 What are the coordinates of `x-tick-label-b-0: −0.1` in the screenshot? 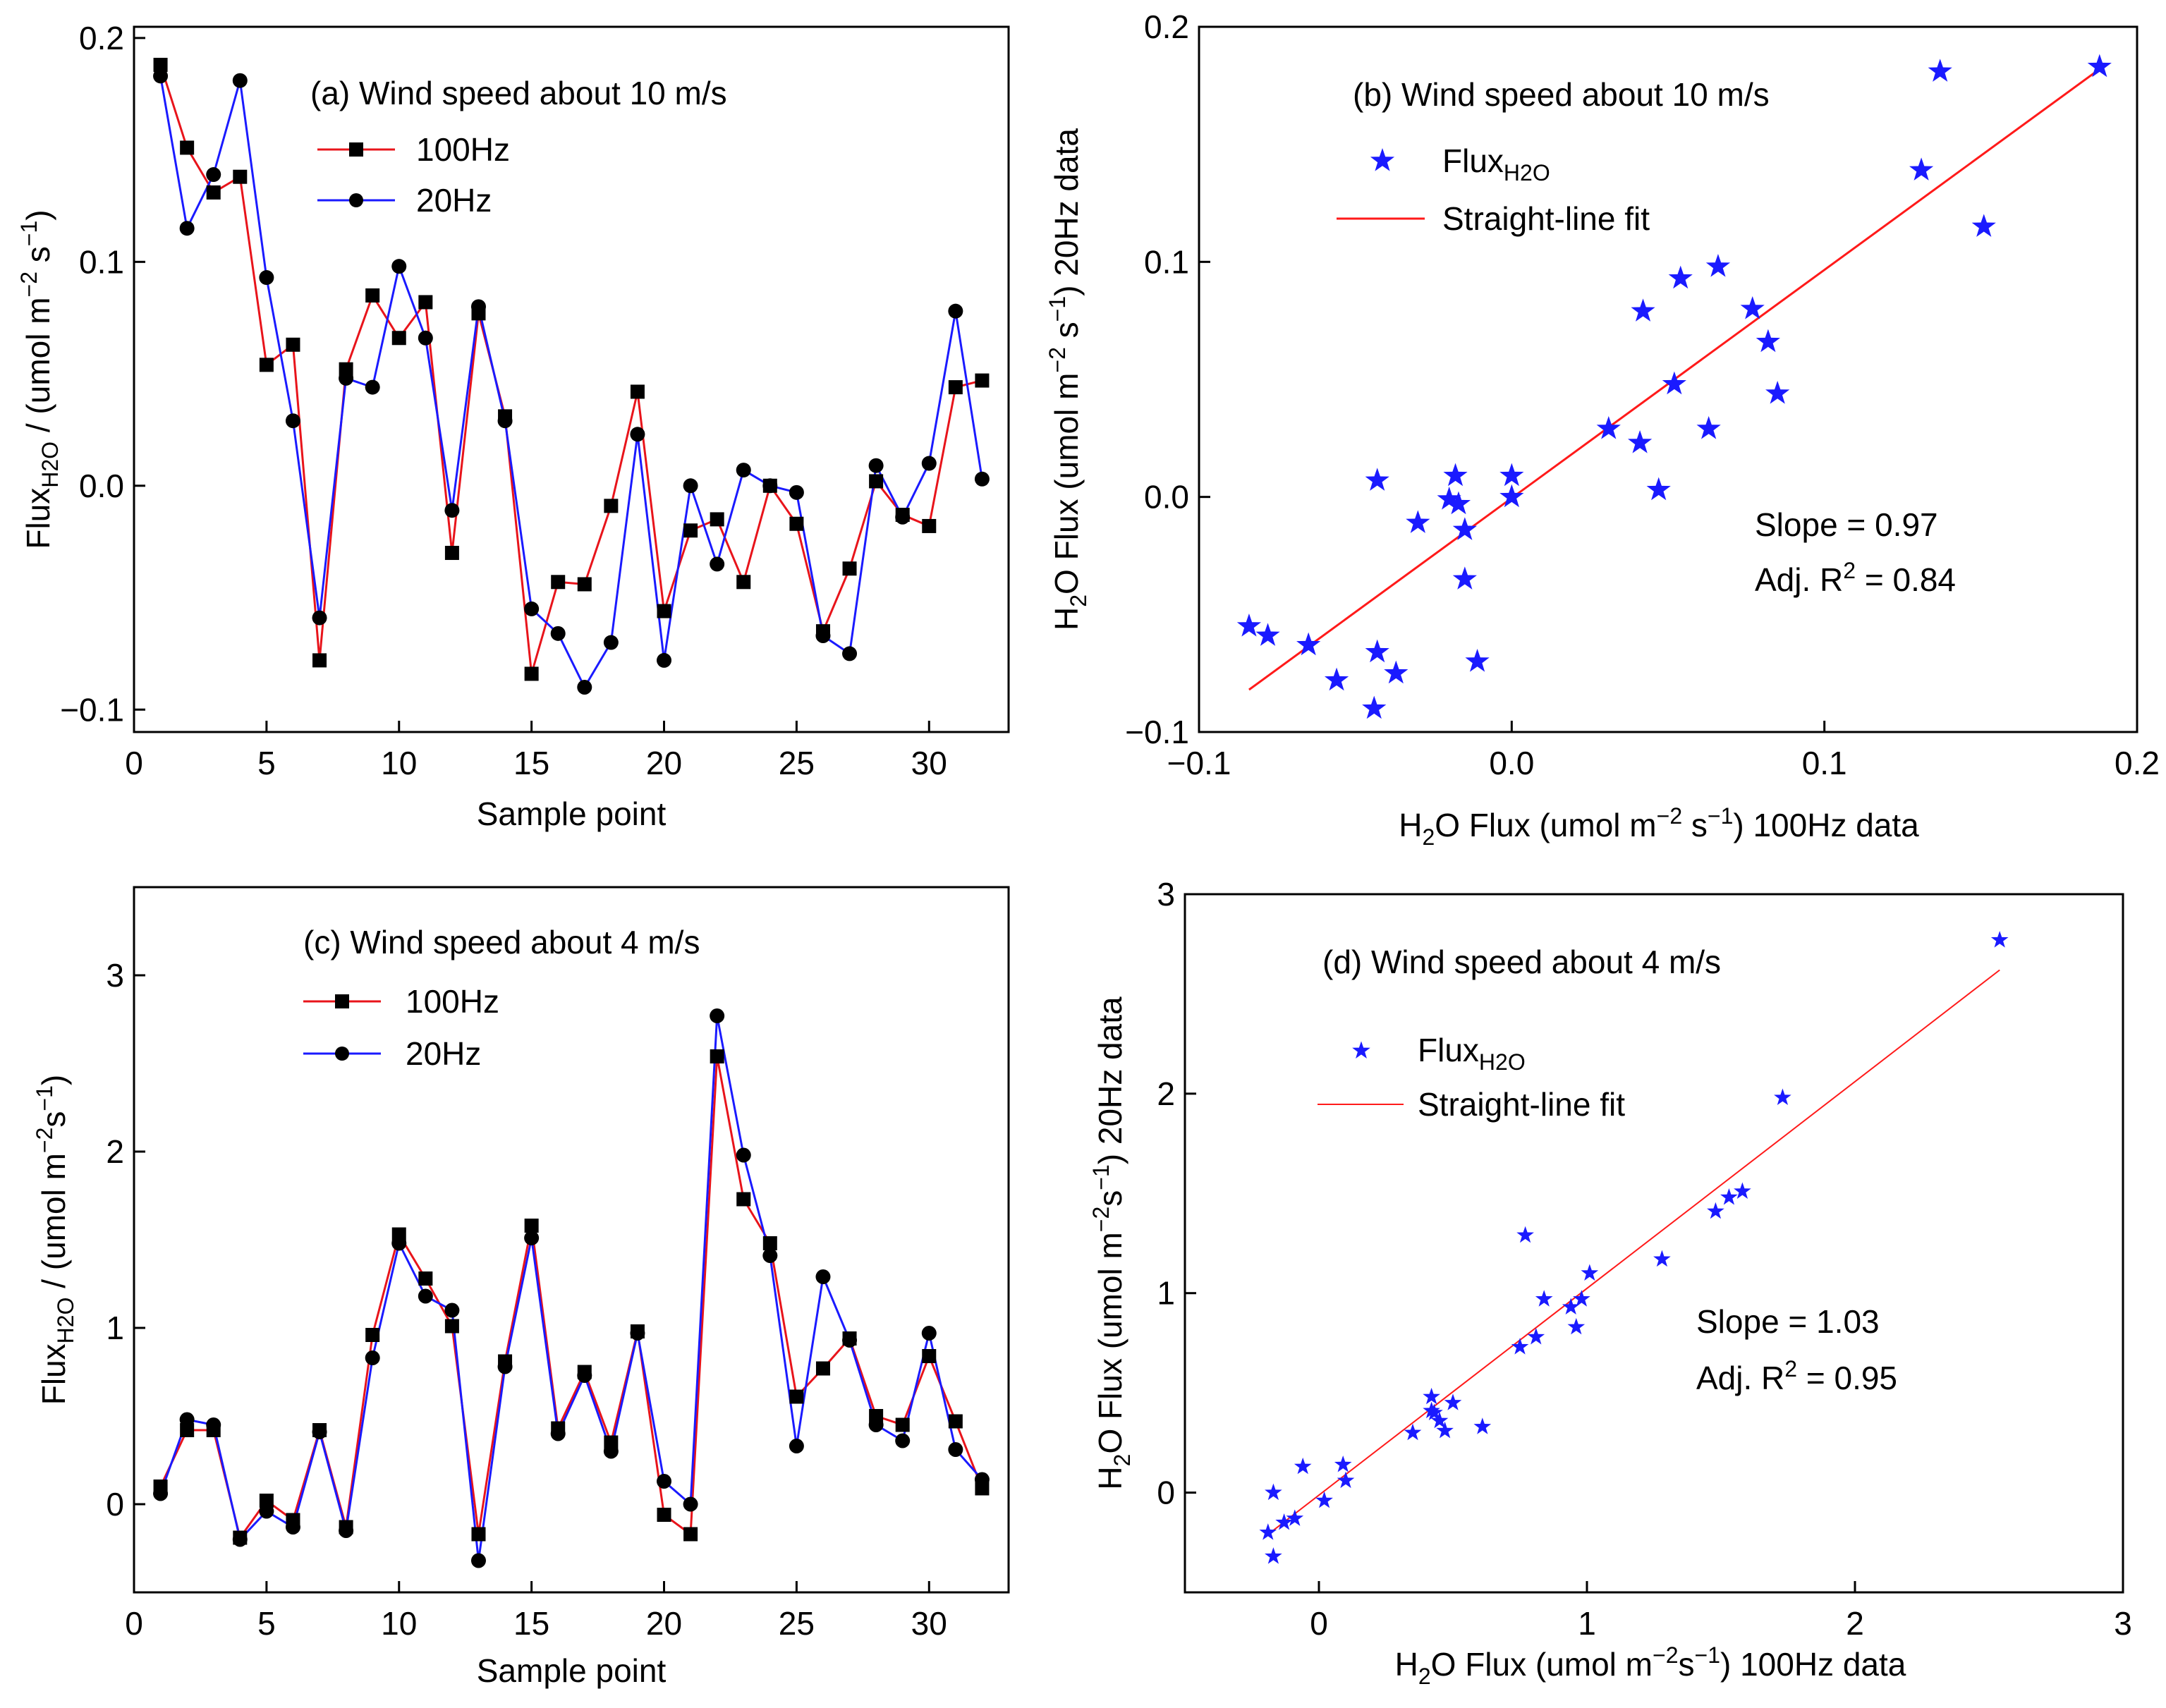 It's located at (1199, 763).